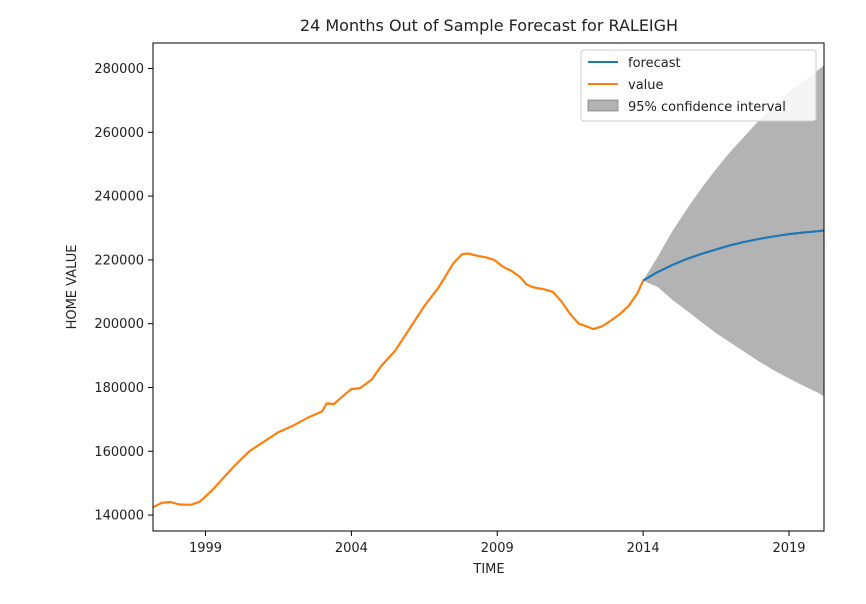  What do you see at coordinates (707, 107) in the screenshot?
I see `legend-ci-label: 95% confidence interval` at bounding box center [707, 107].